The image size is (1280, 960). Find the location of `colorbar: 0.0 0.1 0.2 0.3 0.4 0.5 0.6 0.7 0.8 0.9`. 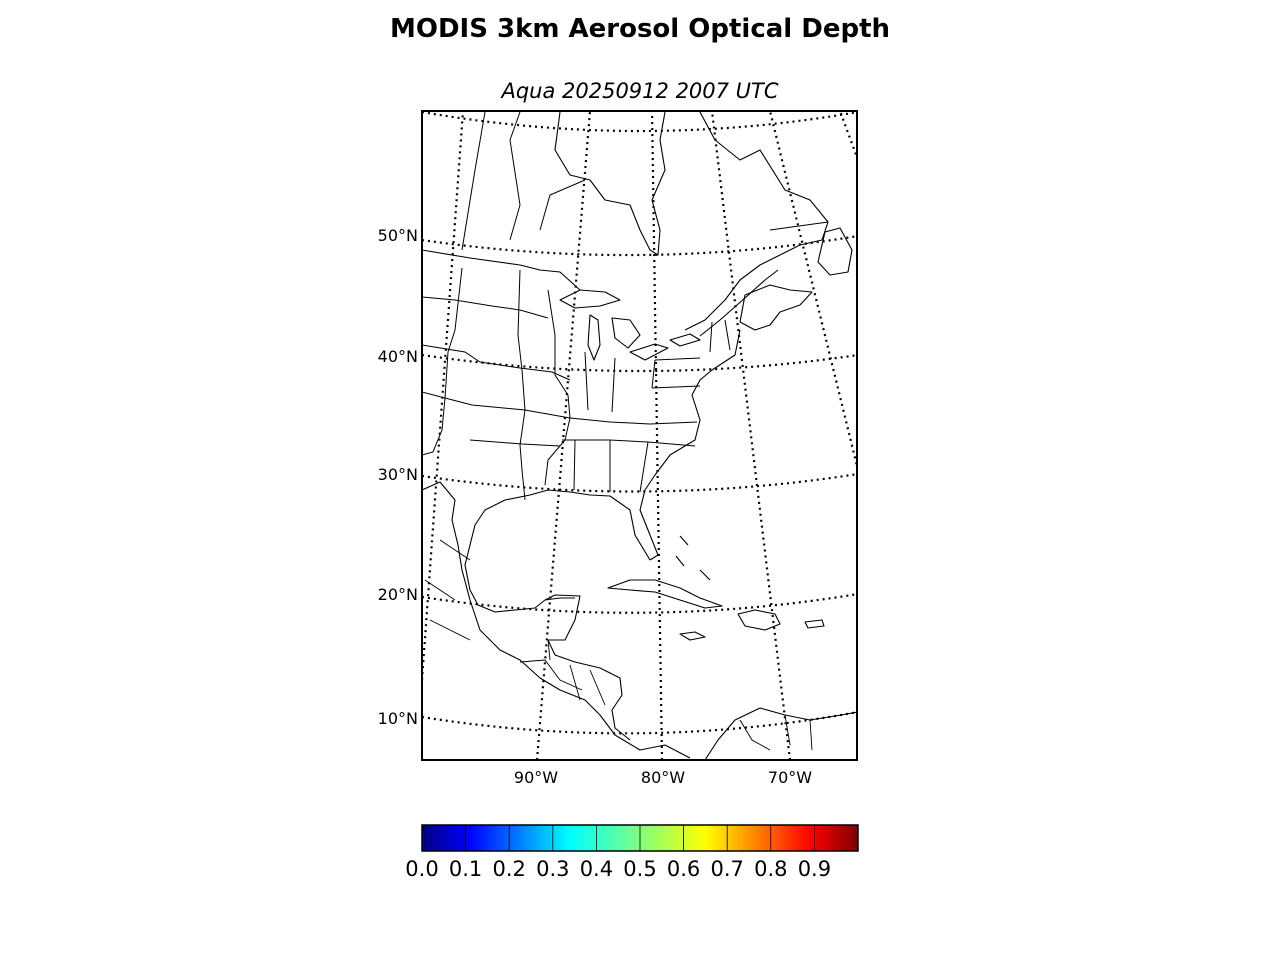

colorbar: 0.0 0.1 0.2 0.3 0.4 0.5 0.6 0.7 0.8 0.9 is located at coordinates (632, 852).